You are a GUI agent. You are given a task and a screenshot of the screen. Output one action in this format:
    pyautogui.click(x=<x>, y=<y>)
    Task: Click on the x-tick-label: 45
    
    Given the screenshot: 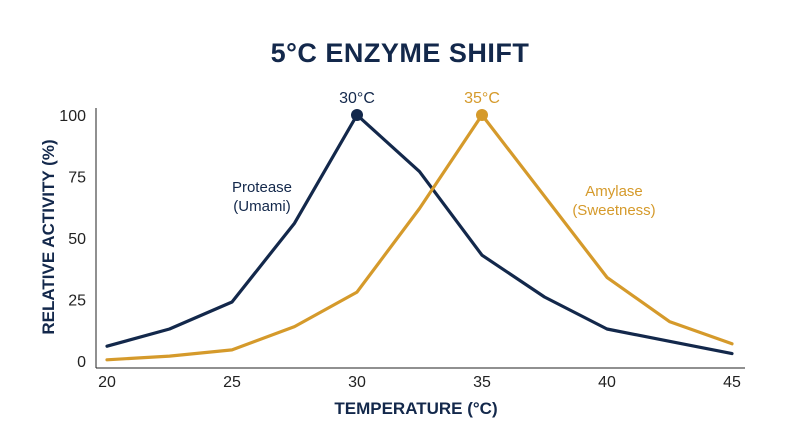 What is the action you would take?
    pyautogui.click(x=732, y=382)
    